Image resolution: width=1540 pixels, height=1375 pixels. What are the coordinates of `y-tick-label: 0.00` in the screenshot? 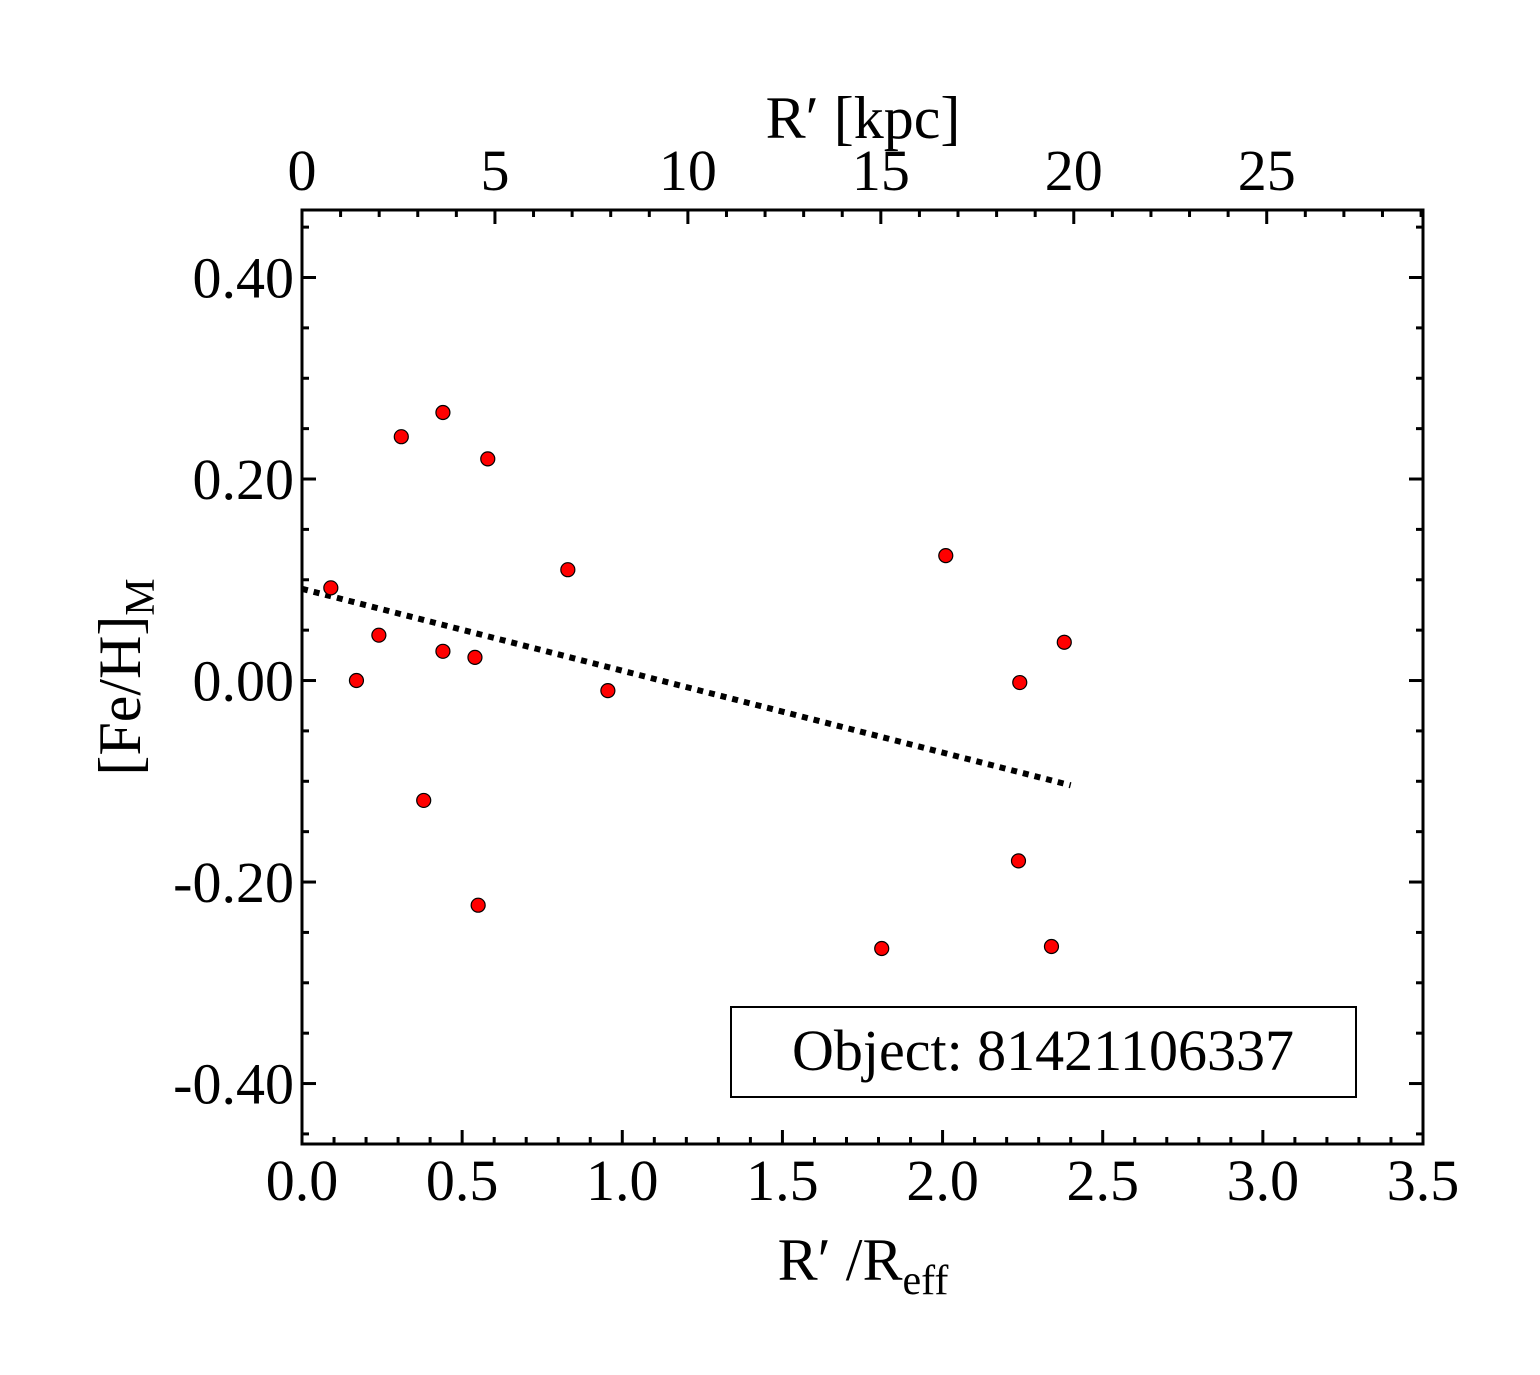 It's located at (244, 681).